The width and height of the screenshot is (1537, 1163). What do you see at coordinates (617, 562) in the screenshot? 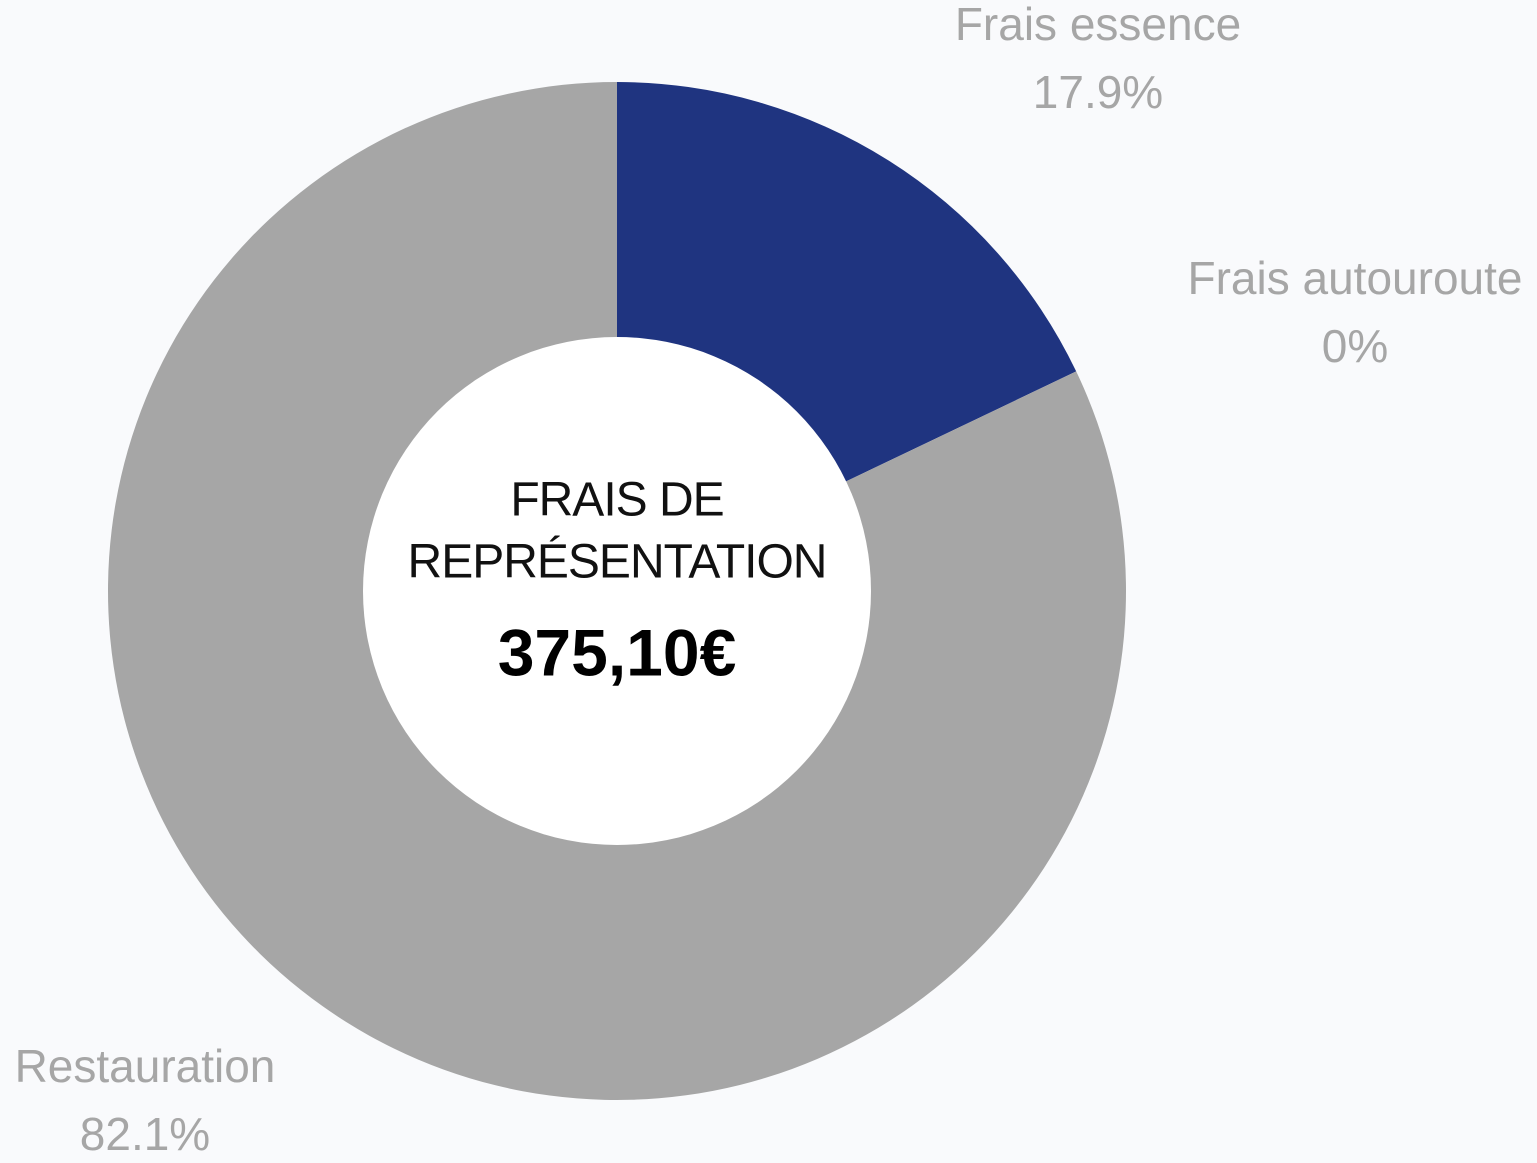
I see `center-title: REPRÉSENTATION` at bounding box center [617, 562].